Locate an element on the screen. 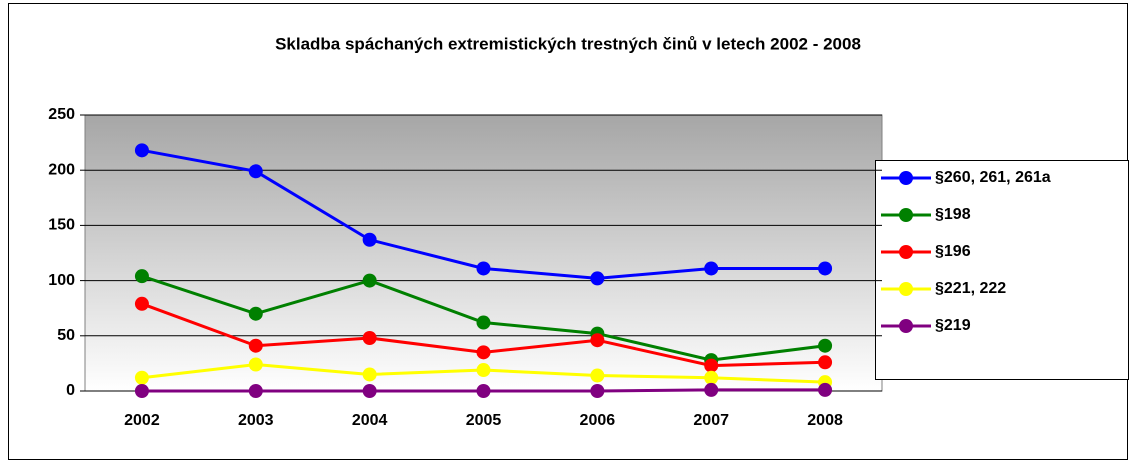  y-tick-label: 250 is located at coordinates (61, 114).